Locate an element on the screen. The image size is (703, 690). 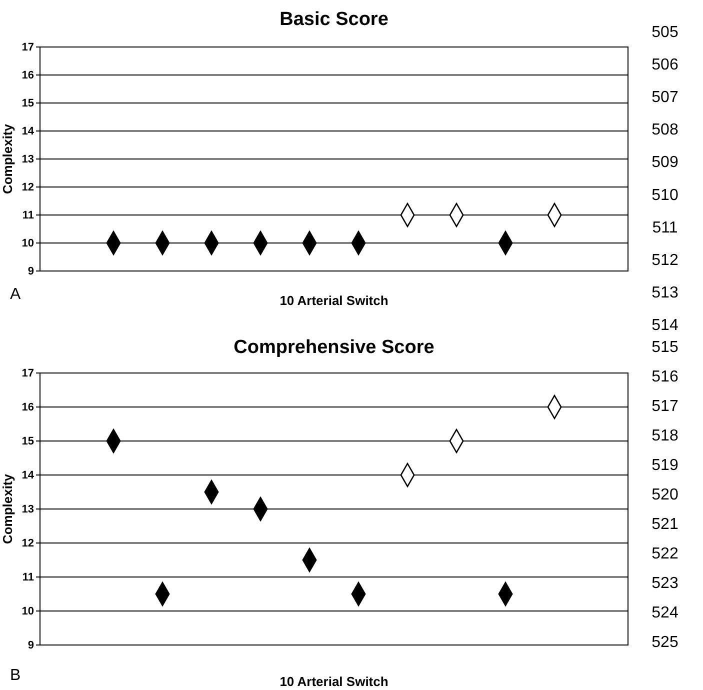
text: 513 is located at coordinates (665, 293).